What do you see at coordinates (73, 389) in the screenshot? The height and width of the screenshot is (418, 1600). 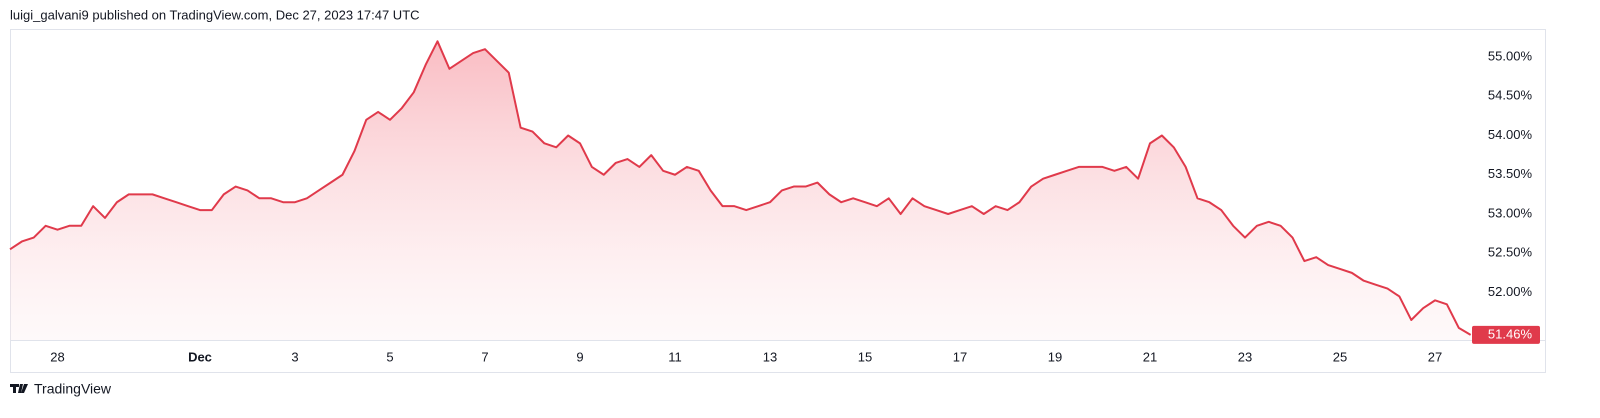 I see `footer-brand: TradingView` at bounding box center [73, 389].